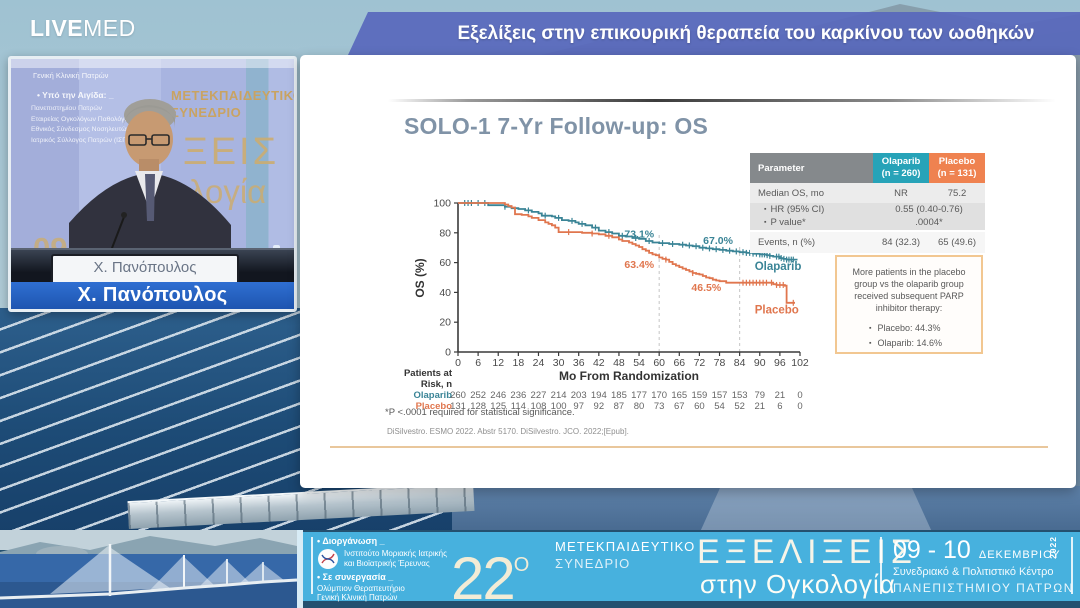 The width and height of the screenshot is (1080, 608). I want to click on svg-text: 79, so click(759, 395).